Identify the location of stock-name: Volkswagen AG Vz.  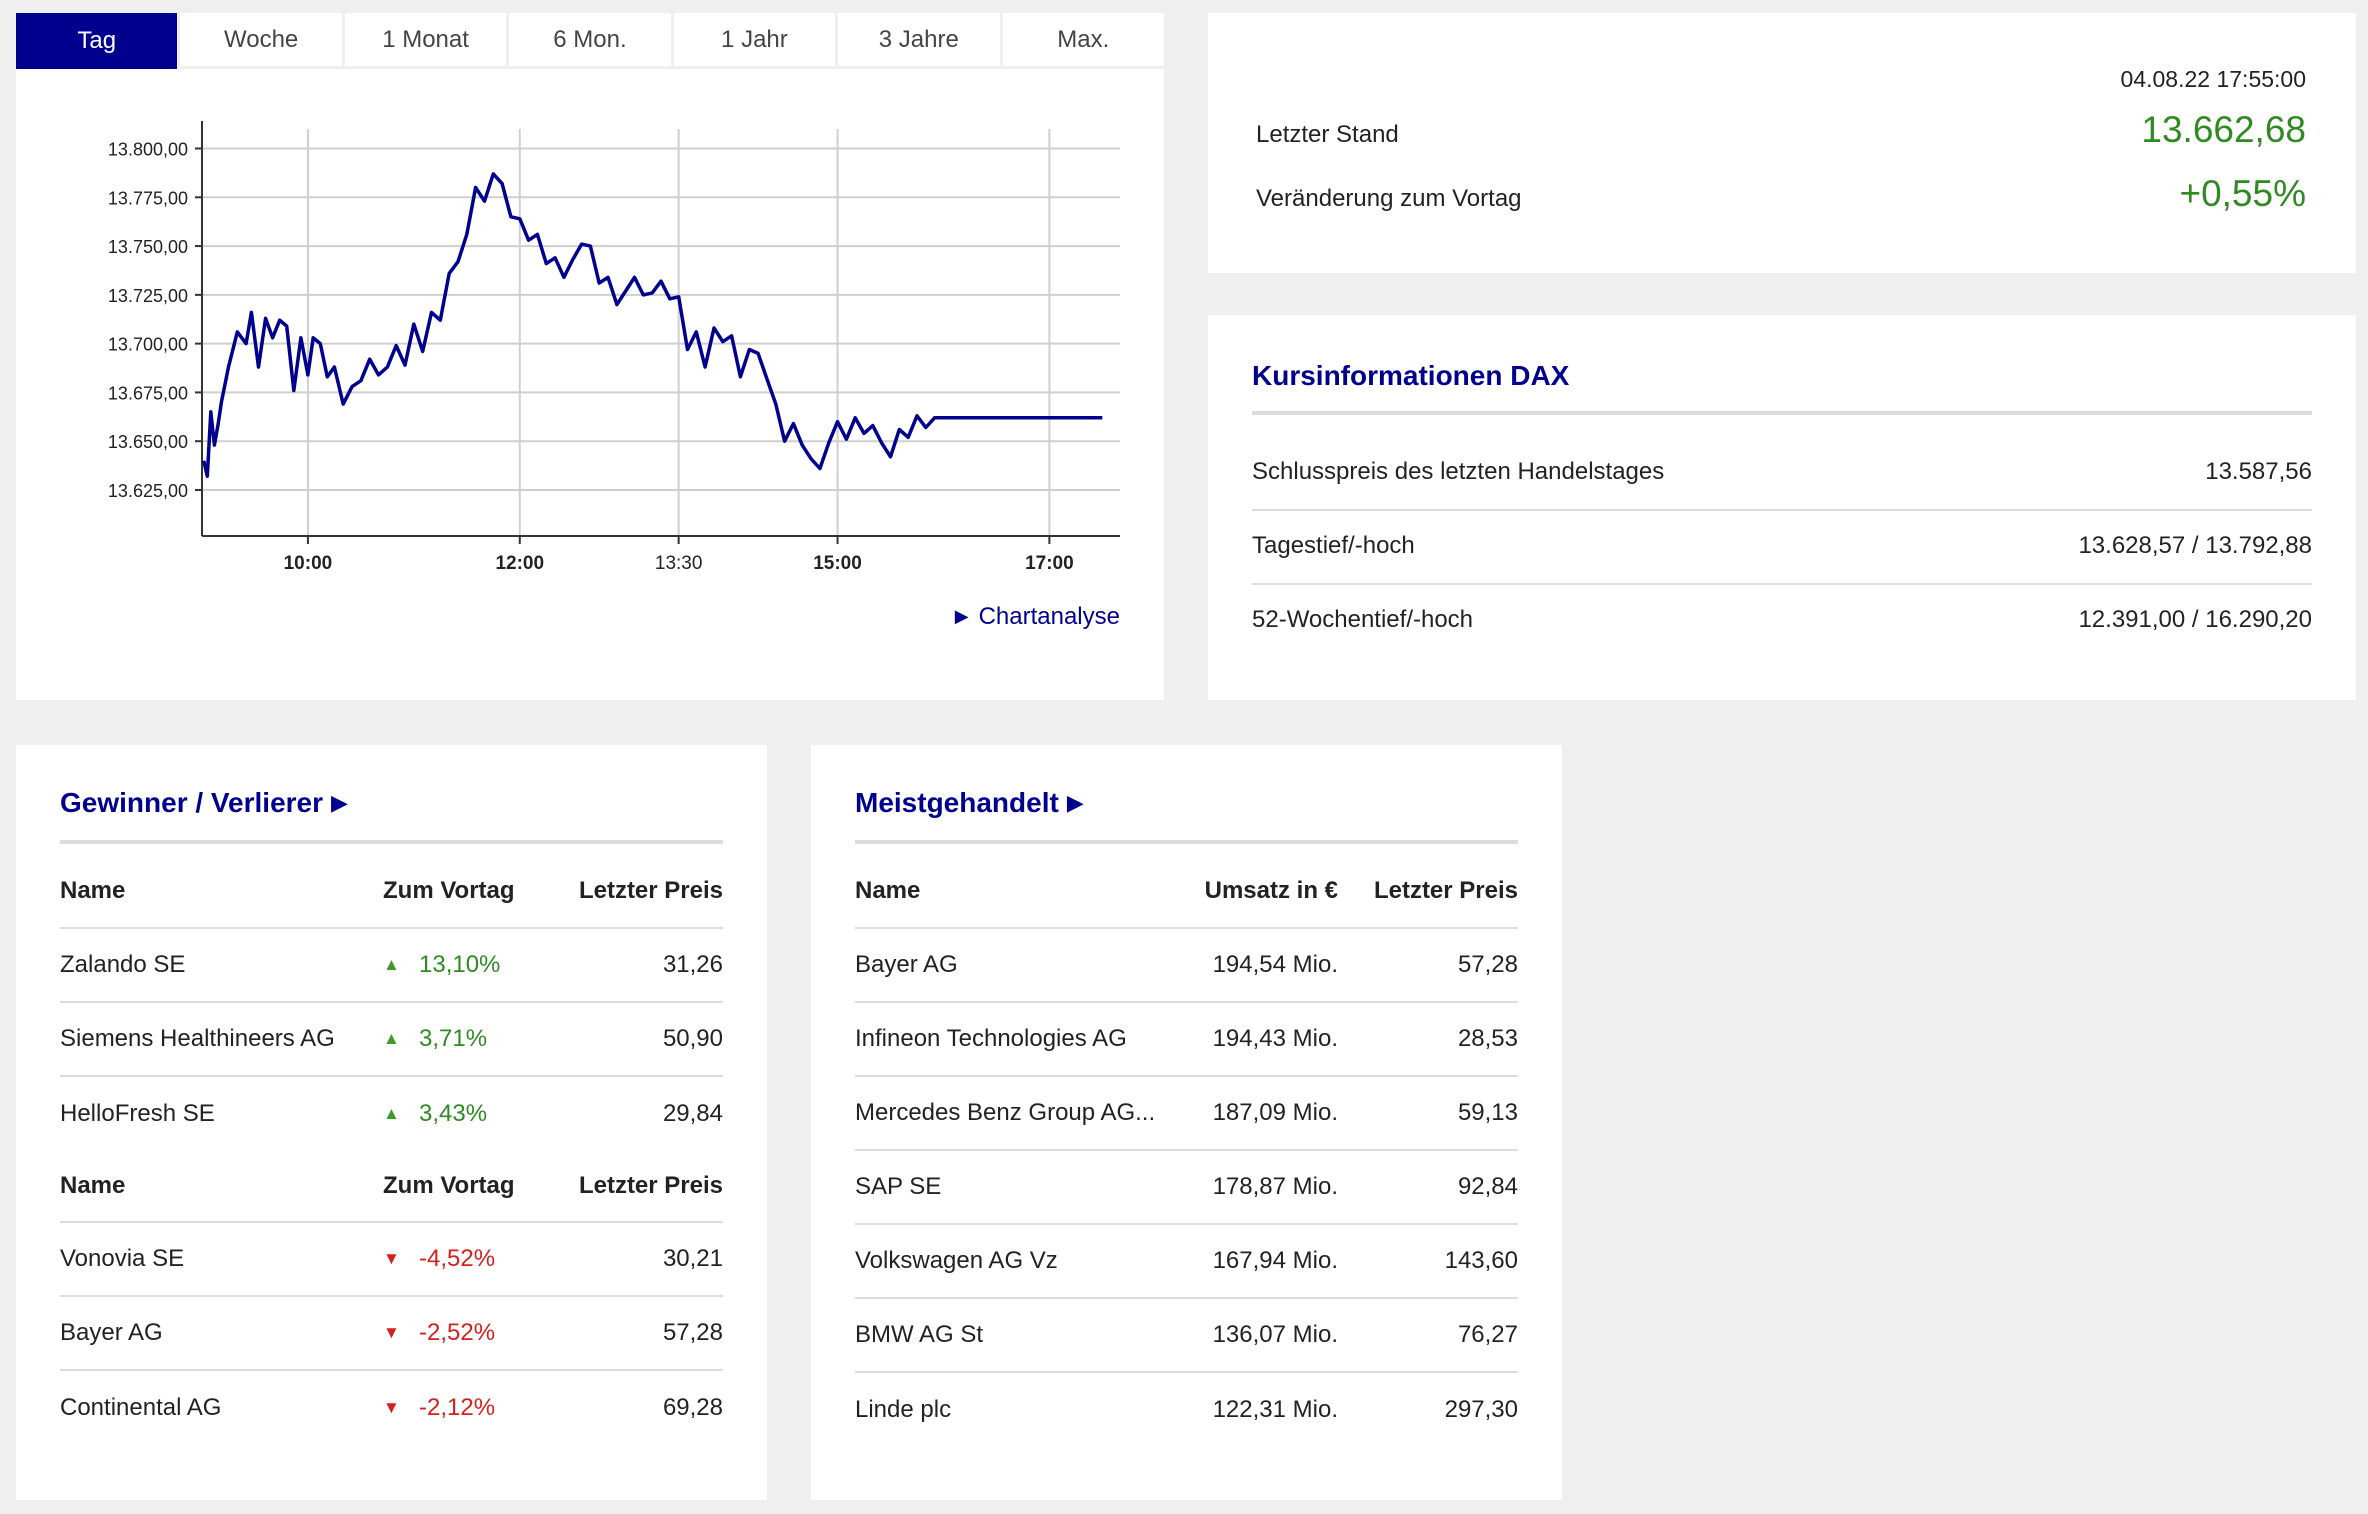
(956, 1260).